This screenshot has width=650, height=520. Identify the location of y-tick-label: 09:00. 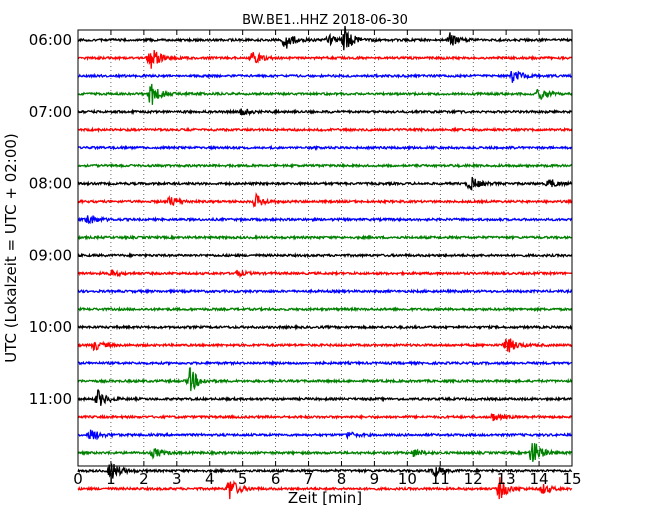
(50, 255).